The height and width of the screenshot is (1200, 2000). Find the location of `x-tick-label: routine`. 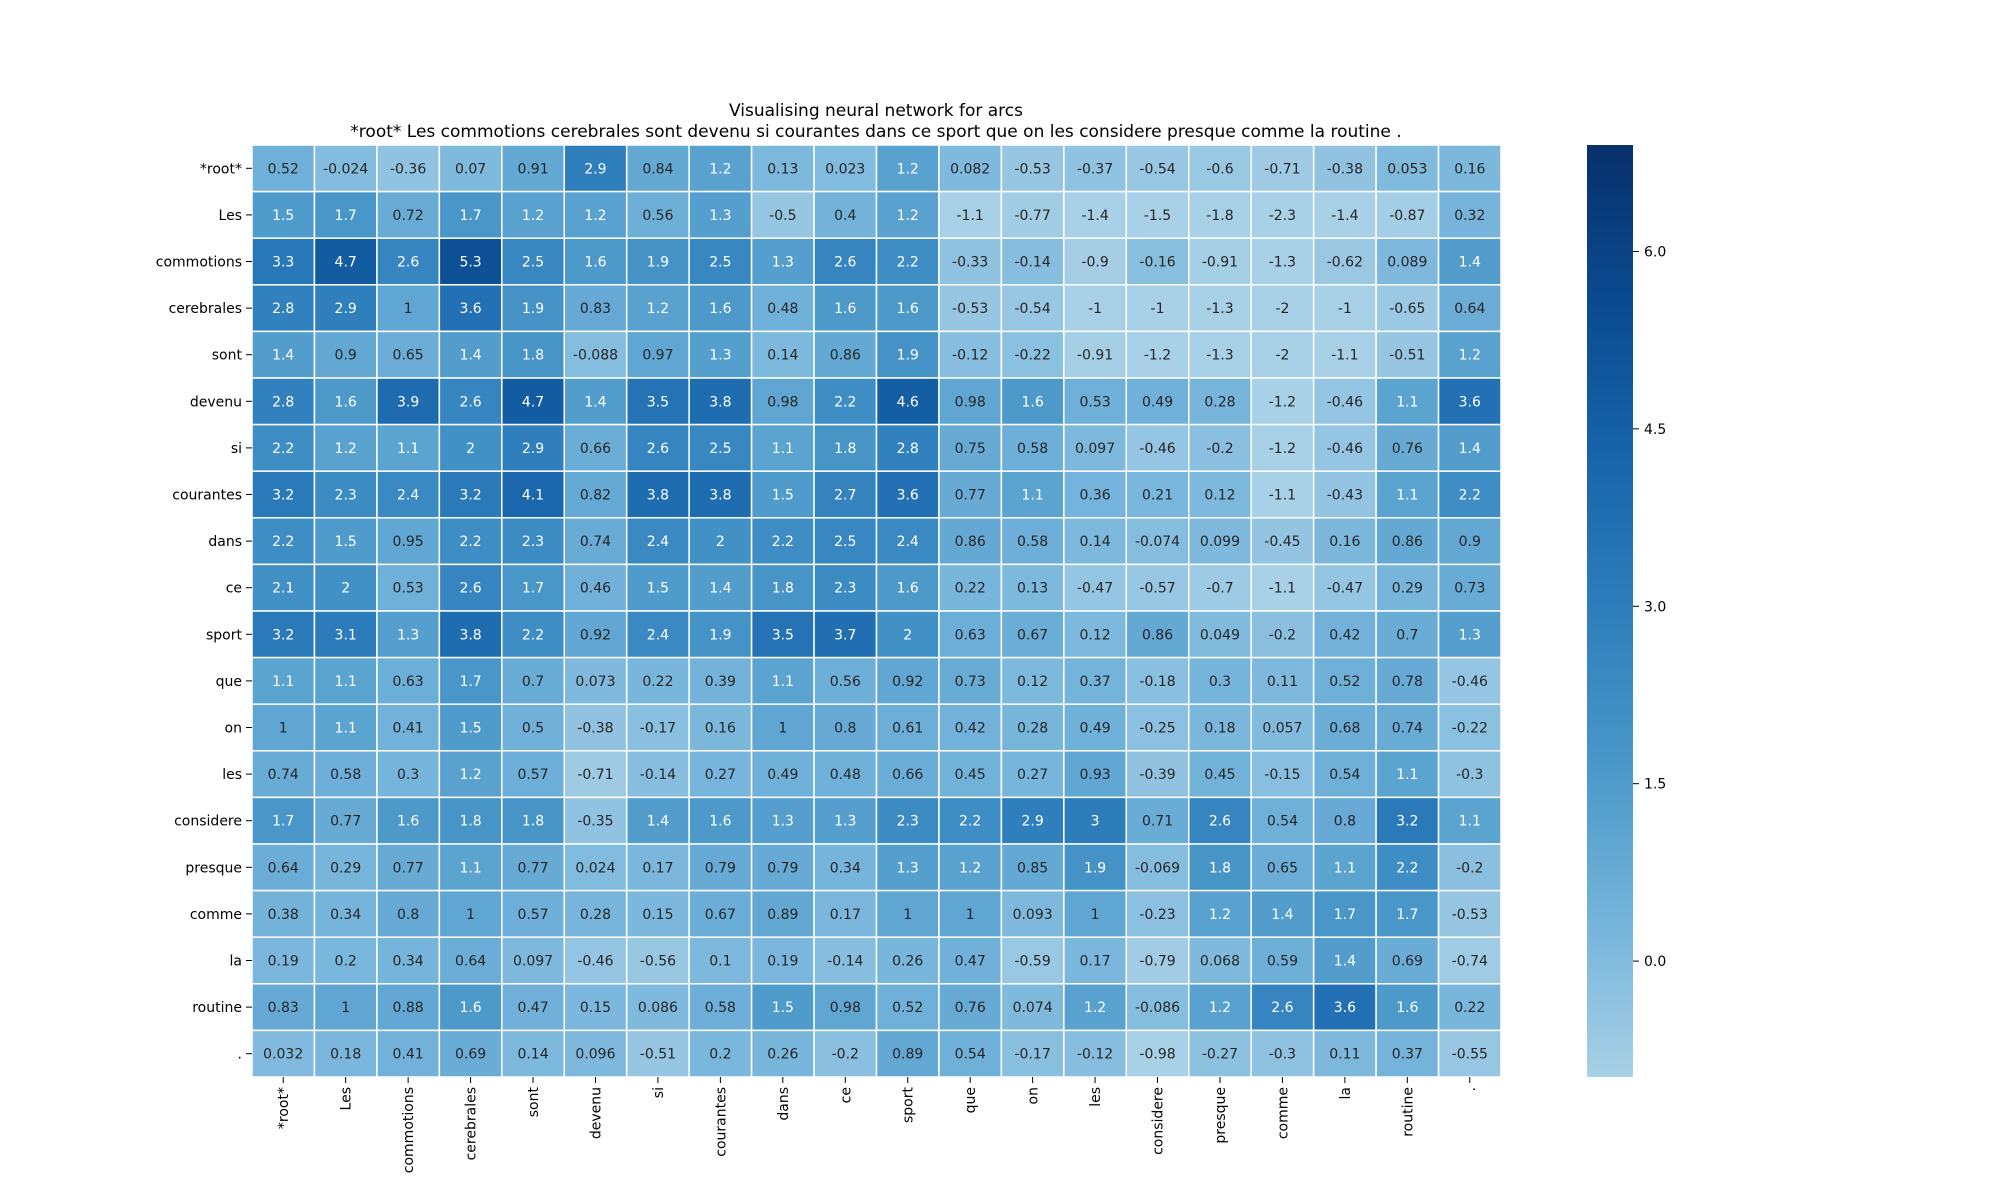

x-tick-label: routine is located at coordinates (1408, 1112).